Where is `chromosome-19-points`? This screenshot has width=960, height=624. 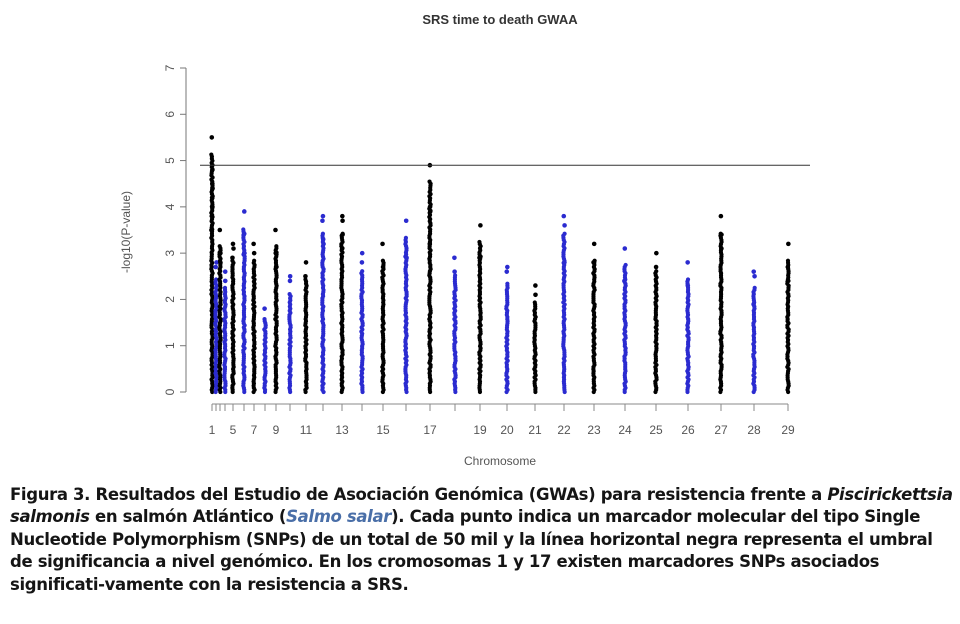 chromosome-19-points is located at coordinates (480, 309).